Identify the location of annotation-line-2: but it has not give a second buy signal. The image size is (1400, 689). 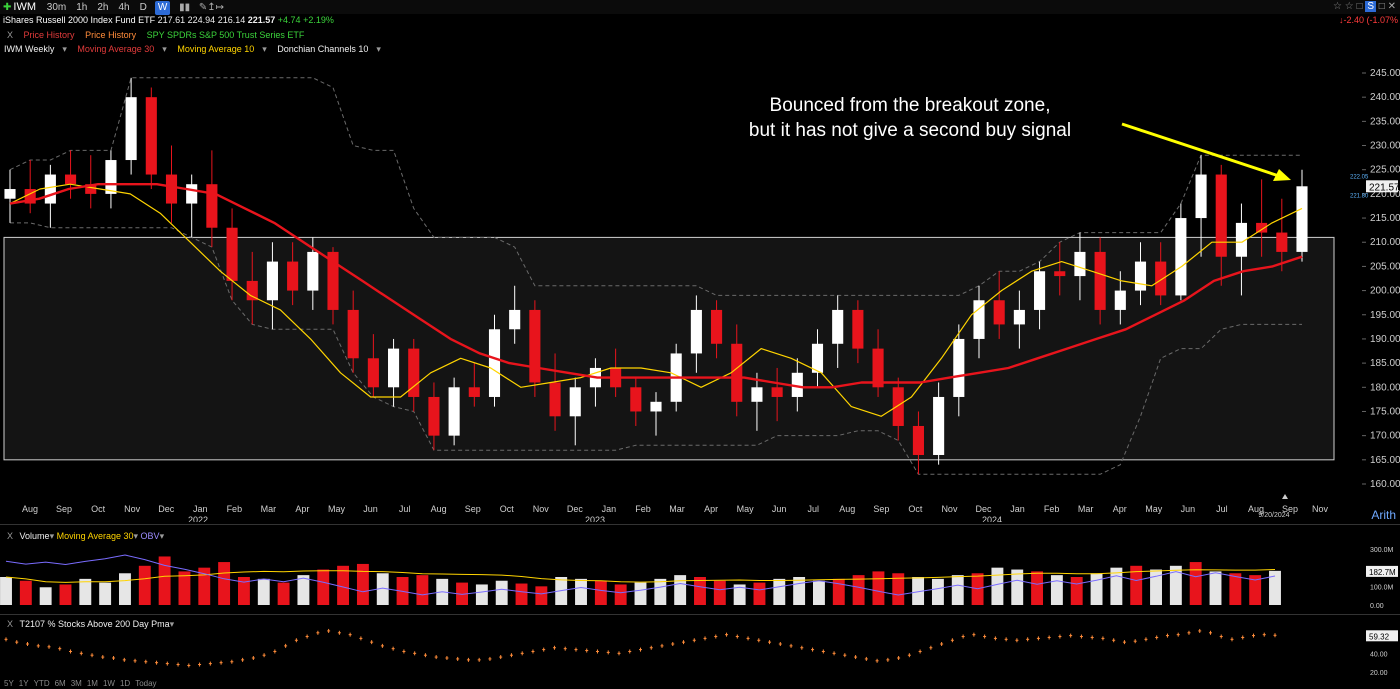
(910, 130).